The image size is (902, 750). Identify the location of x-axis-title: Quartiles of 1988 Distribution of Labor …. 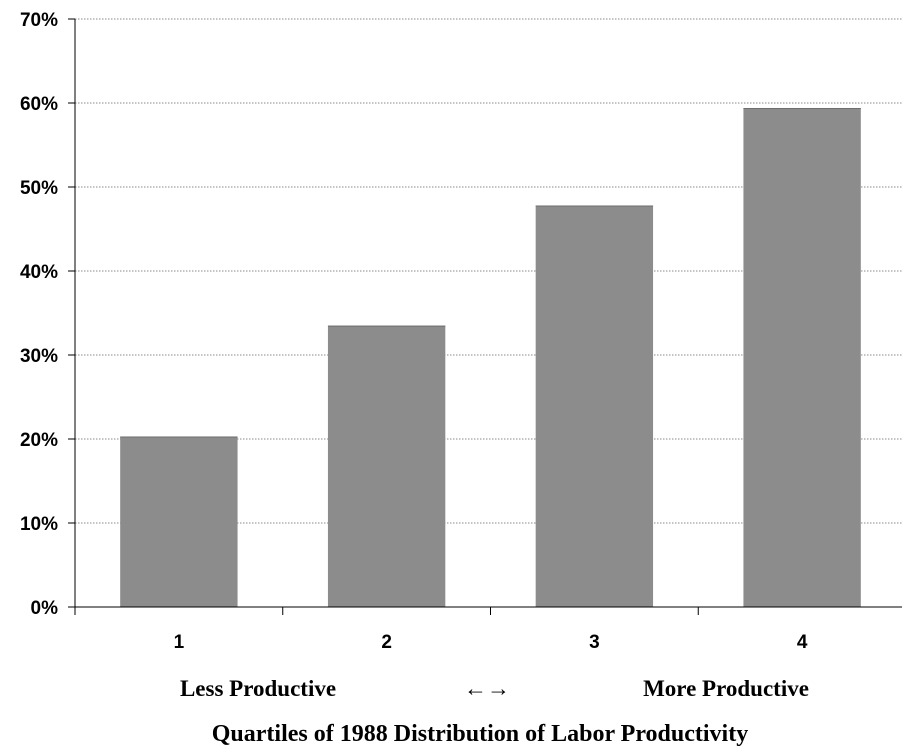
(480, 734).